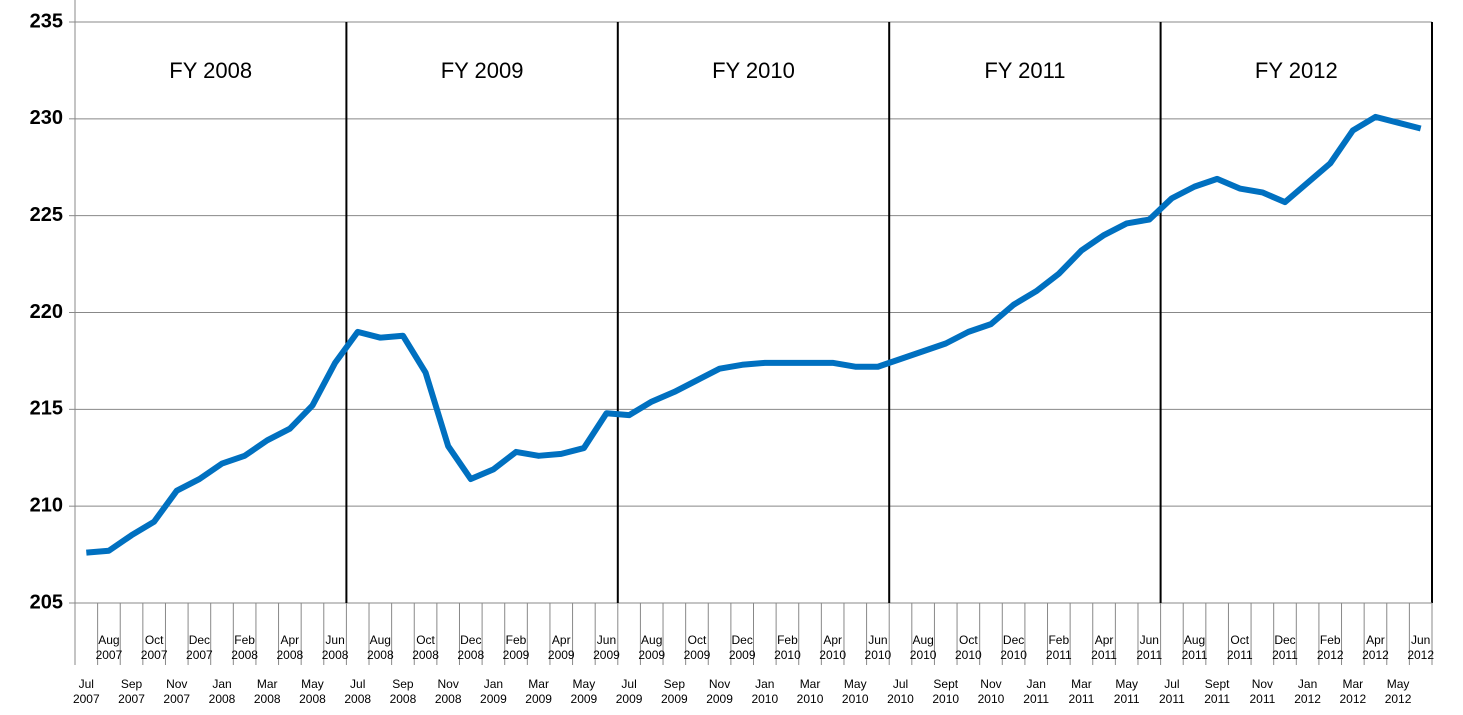 The width and height of the screenshot is (1463, 715). What do you see at coordinates (1217, 691) in the screenshot?
I see `x-tick-label: Sept 2011` at bounding box center [1217, 691].